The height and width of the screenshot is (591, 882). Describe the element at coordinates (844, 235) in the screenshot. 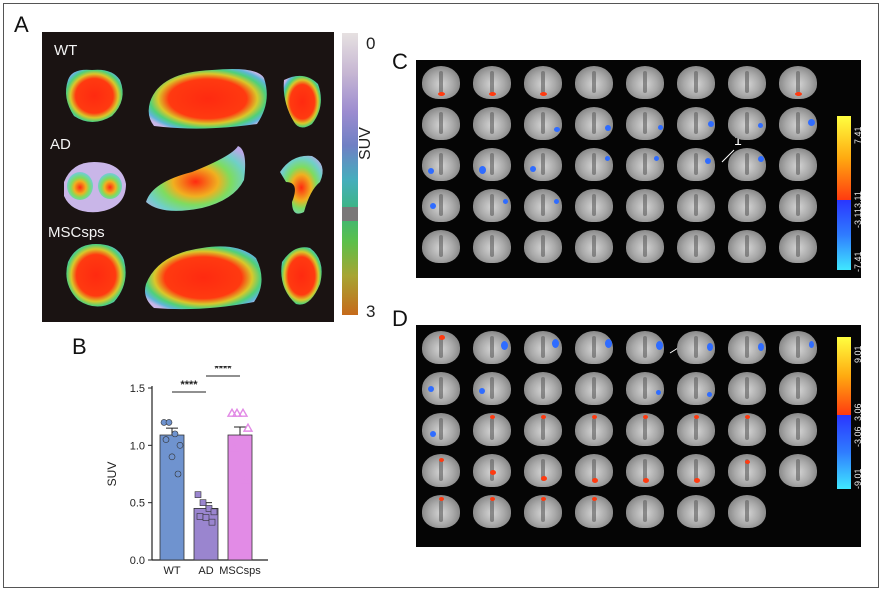

I see `panel-c-colorbar-negative` at that location.